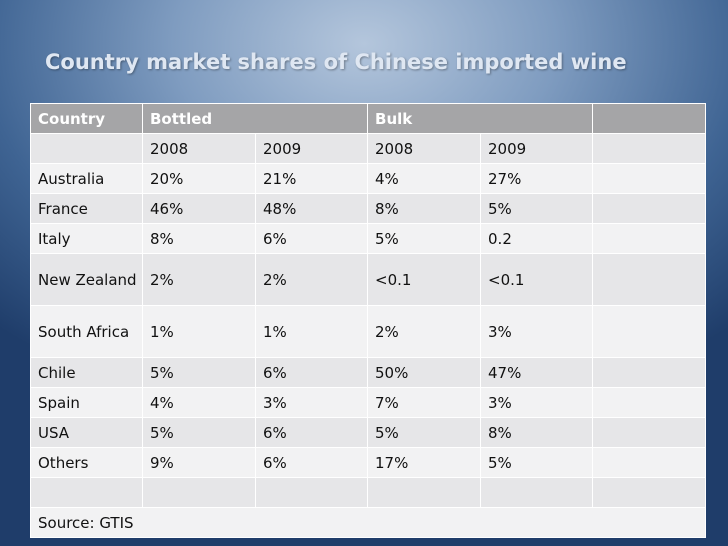  I want to click on table-cell: Others, so click(86, 462).